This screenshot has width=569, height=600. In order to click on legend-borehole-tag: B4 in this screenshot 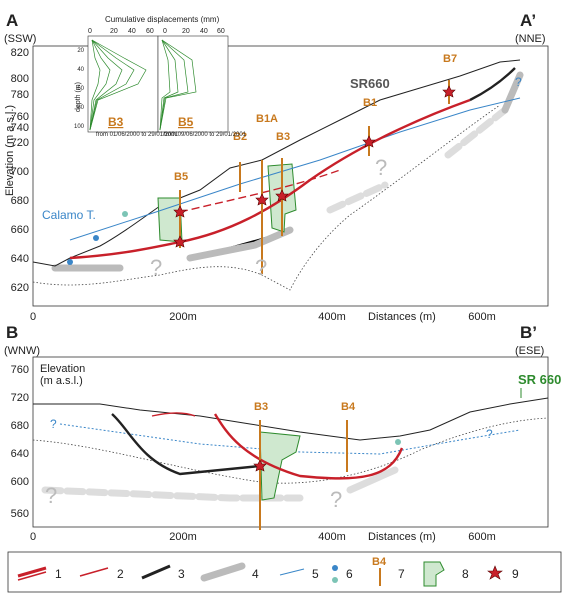, I will do `click(379, 562)`.